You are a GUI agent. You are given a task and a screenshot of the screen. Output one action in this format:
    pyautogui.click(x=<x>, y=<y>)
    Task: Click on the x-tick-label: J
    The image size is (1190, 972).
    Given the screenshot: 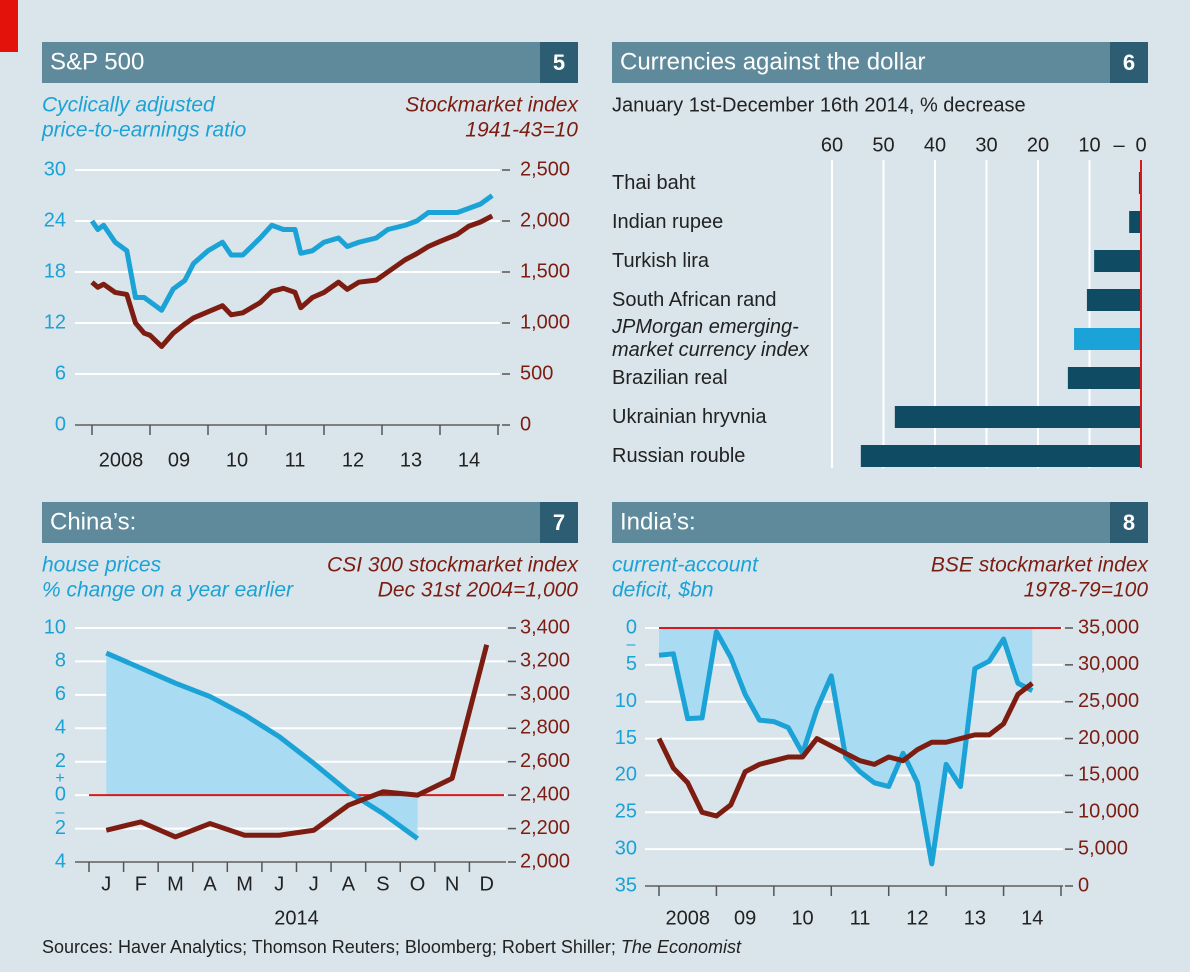 What is the action you would take?
    pyautogui.click(x=279, y=884)
    